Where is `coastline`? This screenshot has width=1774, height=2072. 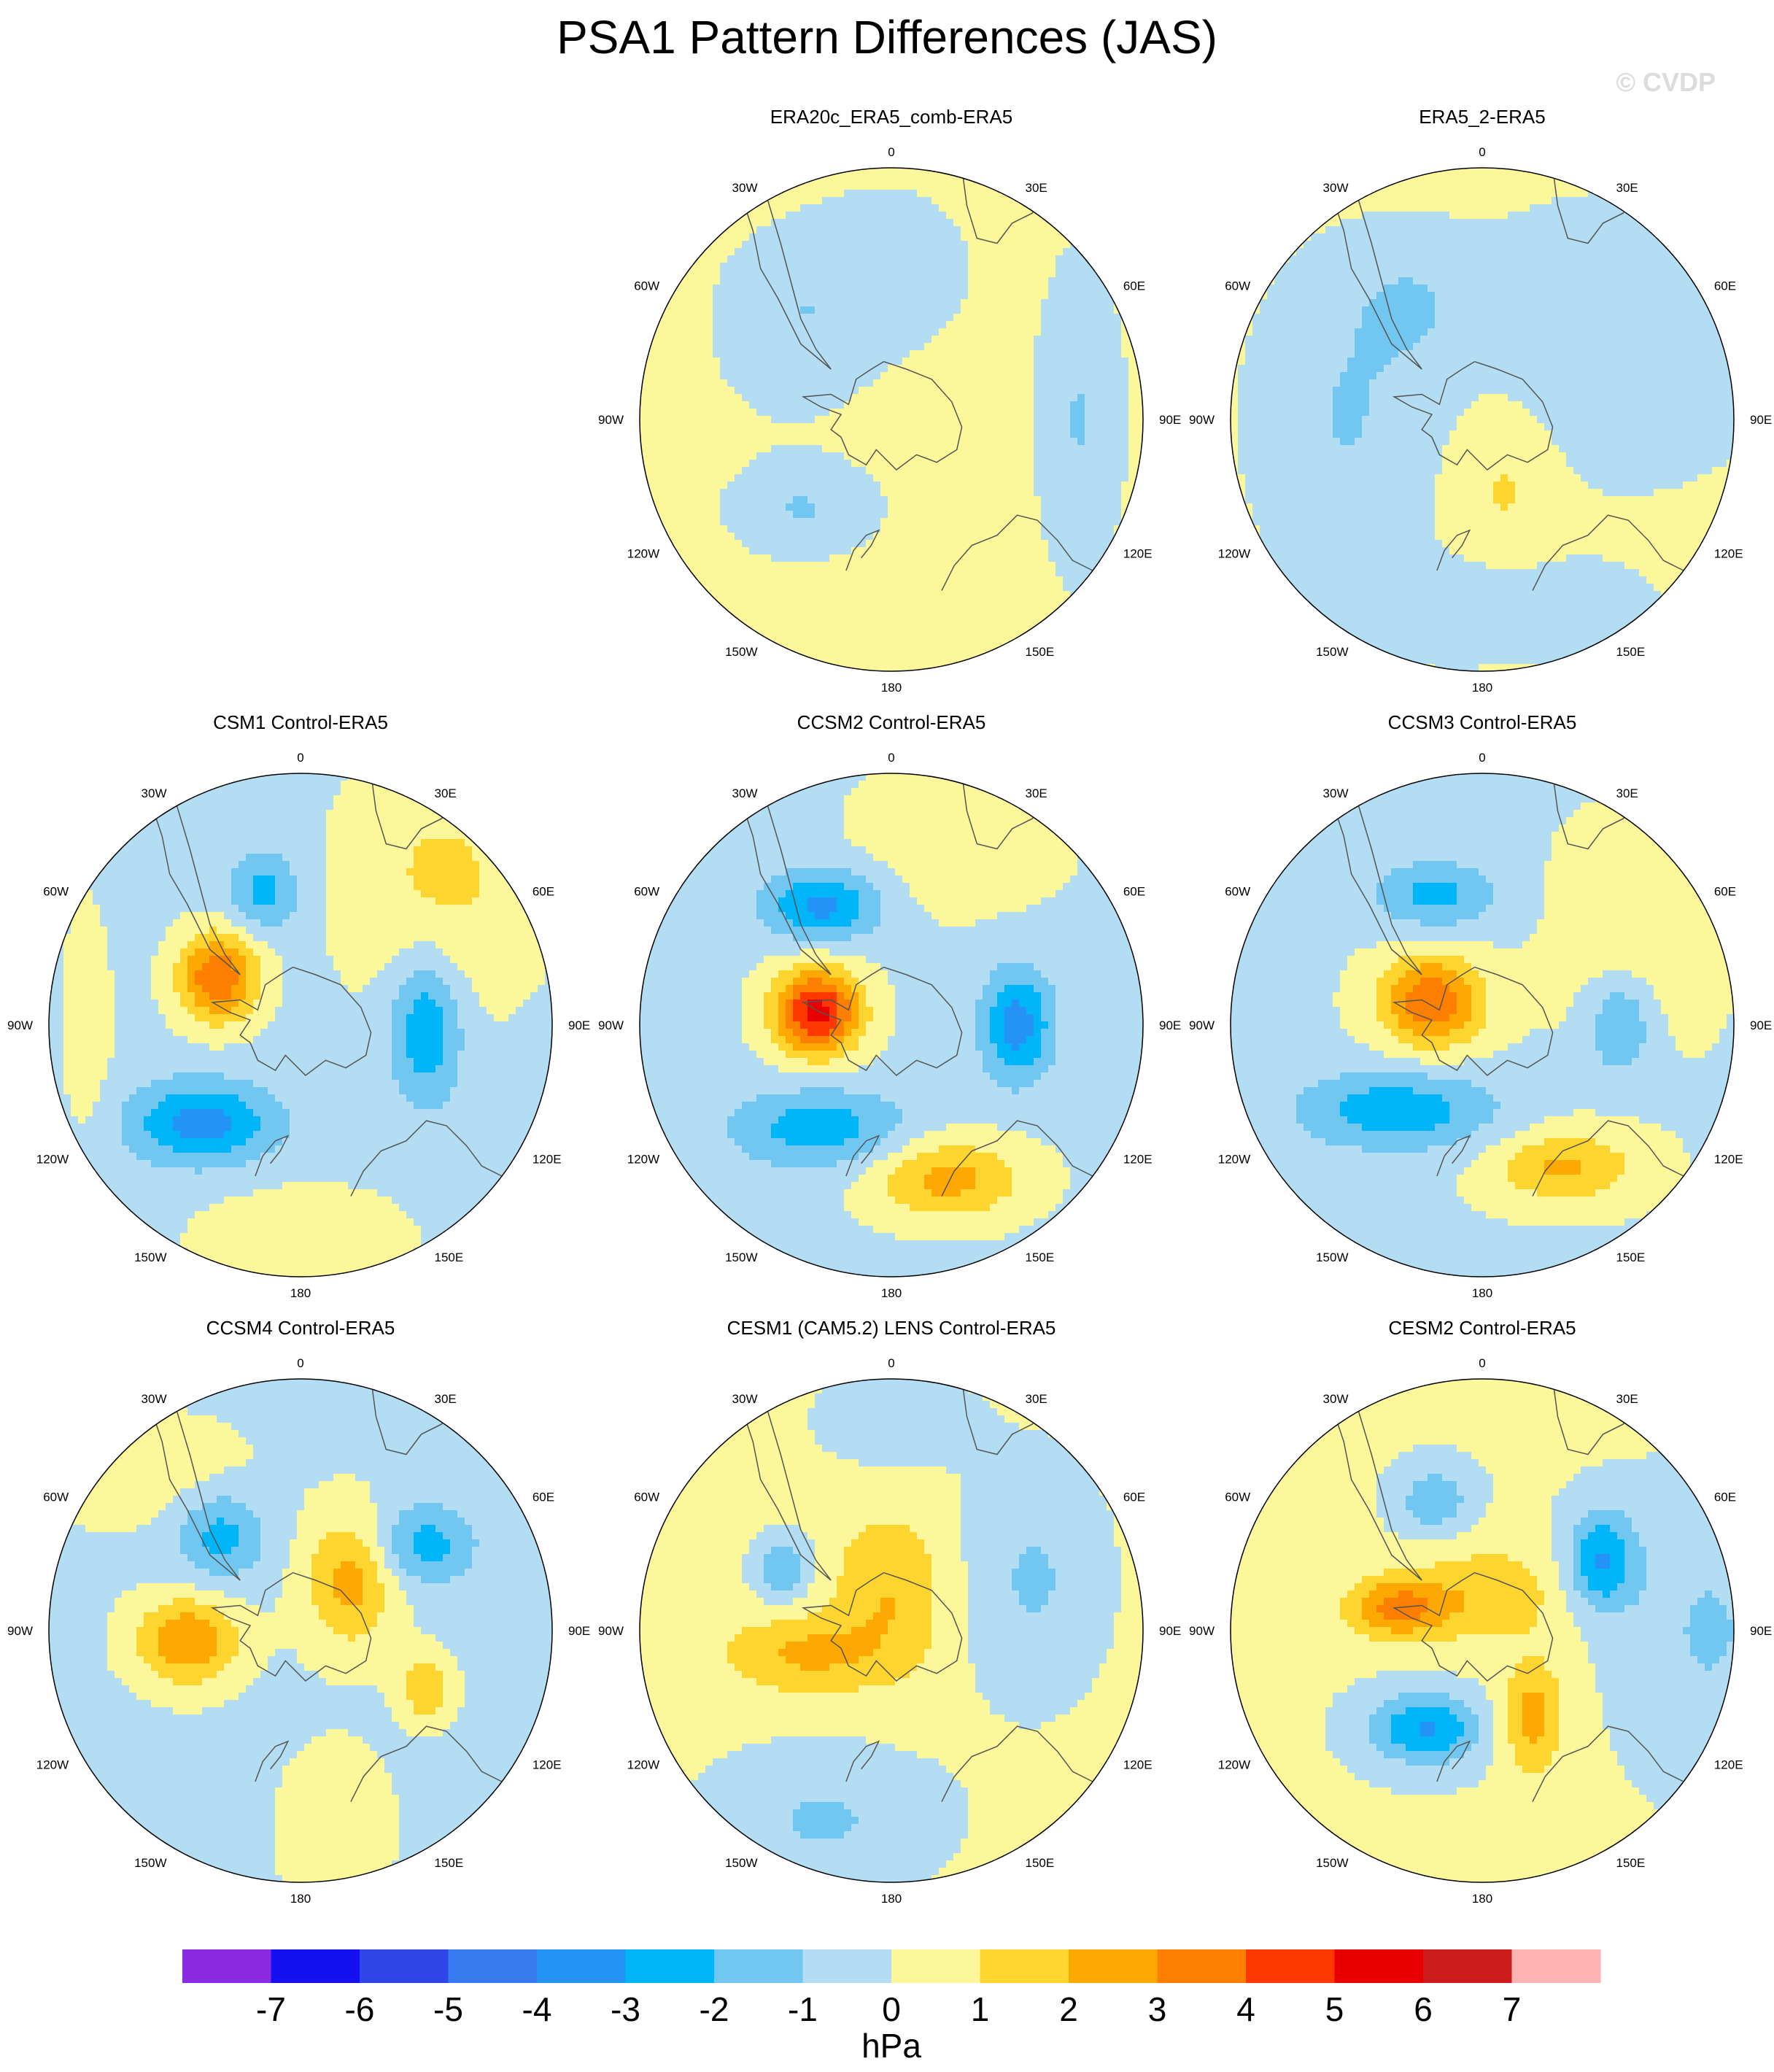
coastline is located at coordinates (882, 415).